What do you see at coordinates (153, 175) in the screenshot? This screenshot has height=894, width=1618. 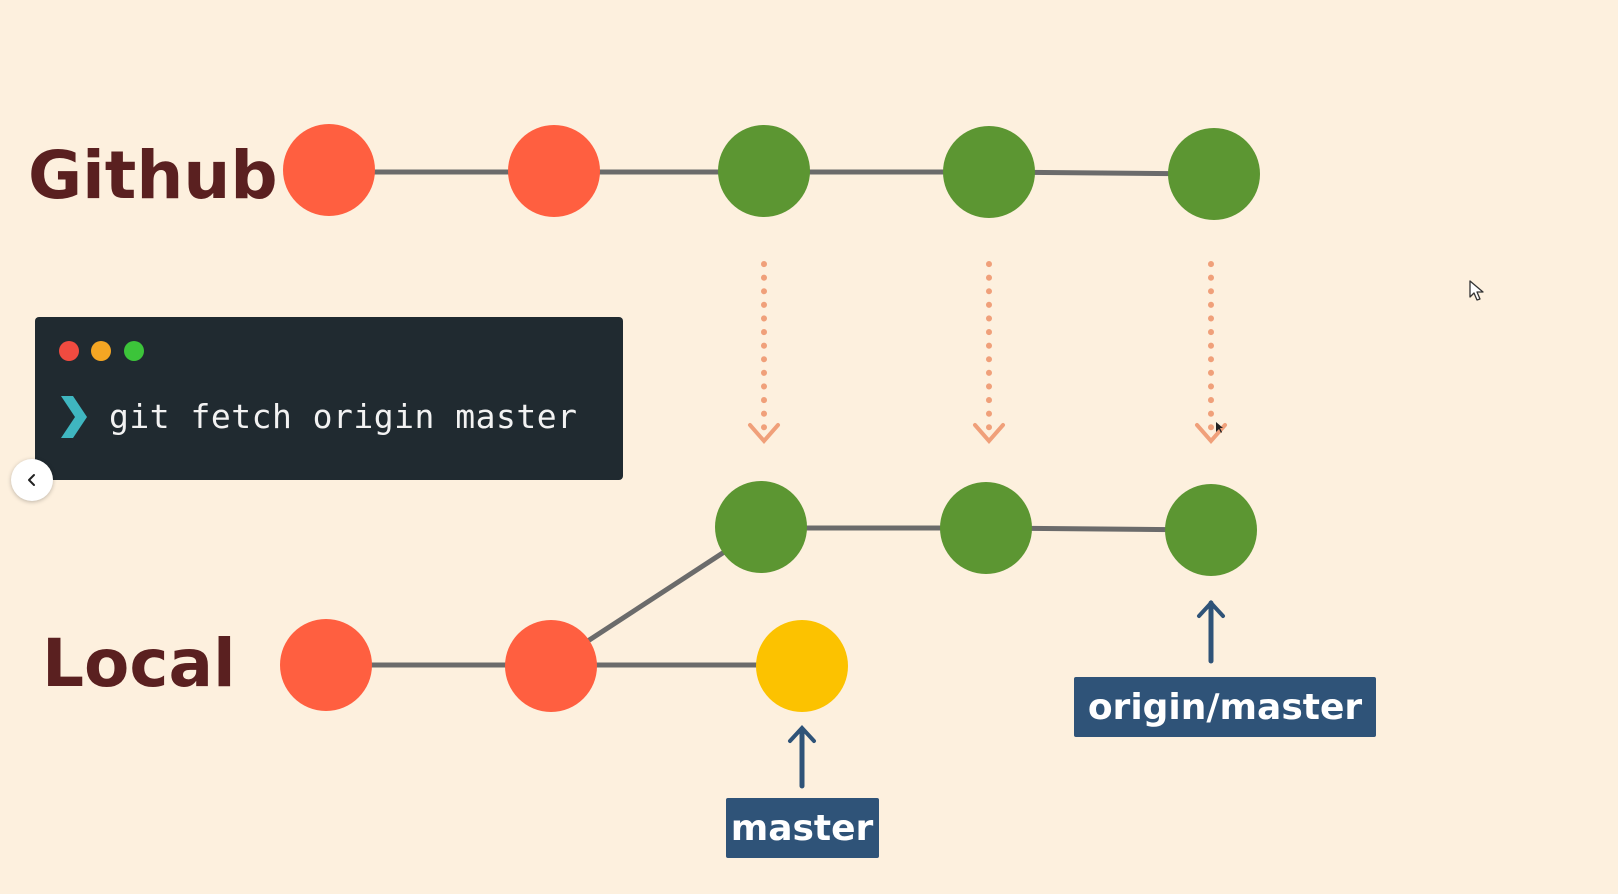 I see `github-label: Github` at bounding box center [153, 175].